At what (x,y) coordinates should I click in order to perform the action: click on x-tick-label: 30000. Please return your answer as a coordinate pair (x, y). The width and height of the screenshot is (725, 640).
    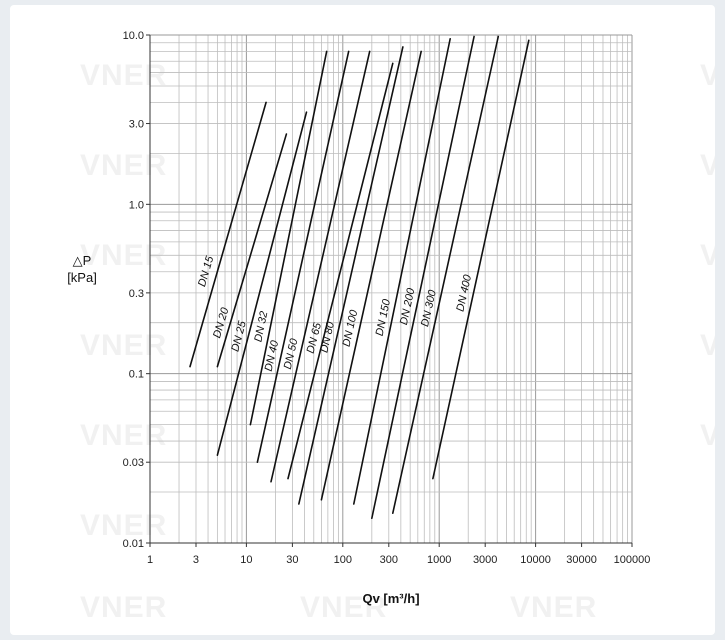
    Looking at the image, I should click on (581, 560).